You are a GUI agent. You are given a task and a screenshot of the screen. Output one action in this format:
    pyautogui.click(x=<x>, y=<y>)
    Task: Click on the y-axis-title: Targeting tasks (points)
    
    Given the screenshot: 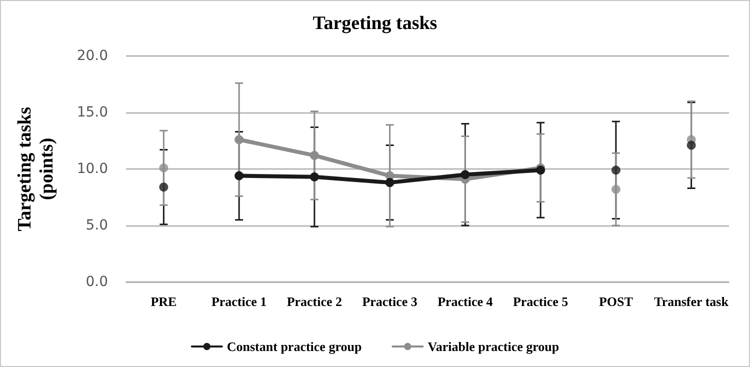 What is the action you would take?
    pyautogui.click(x=36, y=169)
    